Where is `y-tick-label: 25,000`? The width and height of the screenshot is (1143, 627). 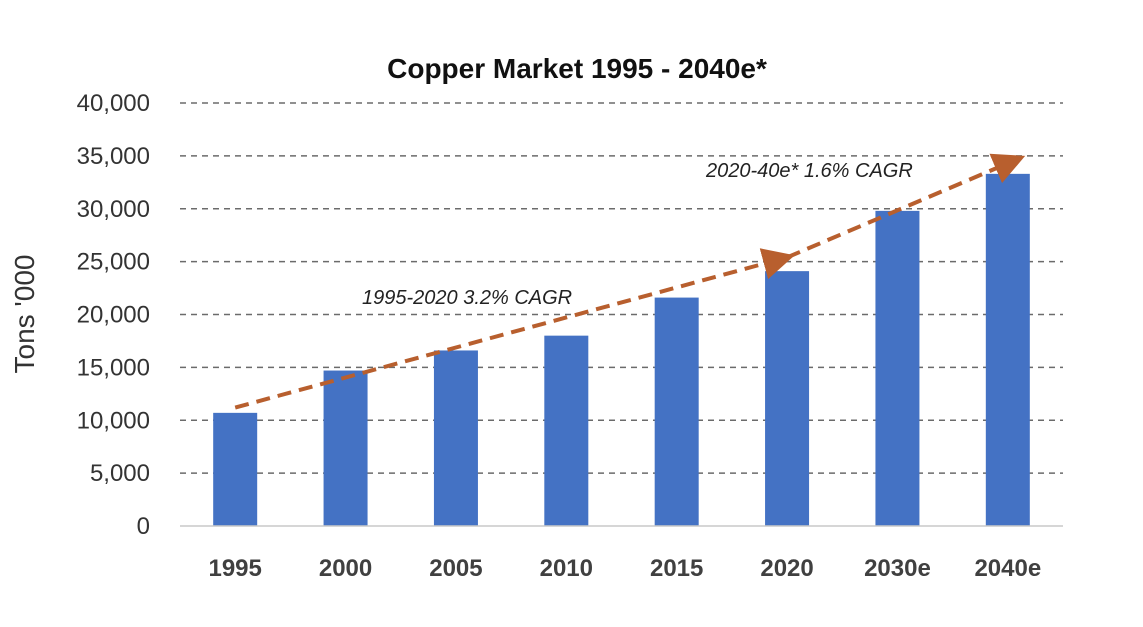 y-tick-label: 25,000 is located at coordinates (113, 262).